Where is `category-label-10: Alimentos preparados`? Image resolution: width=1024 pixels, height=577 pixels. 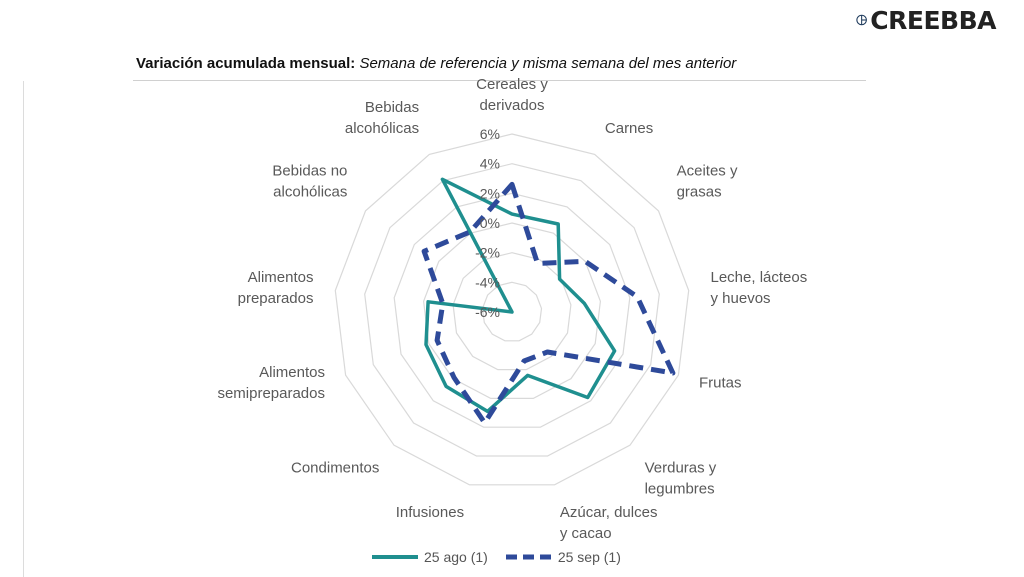 category-label-10: Alimentos preparados is located at coordinates (276, 288).